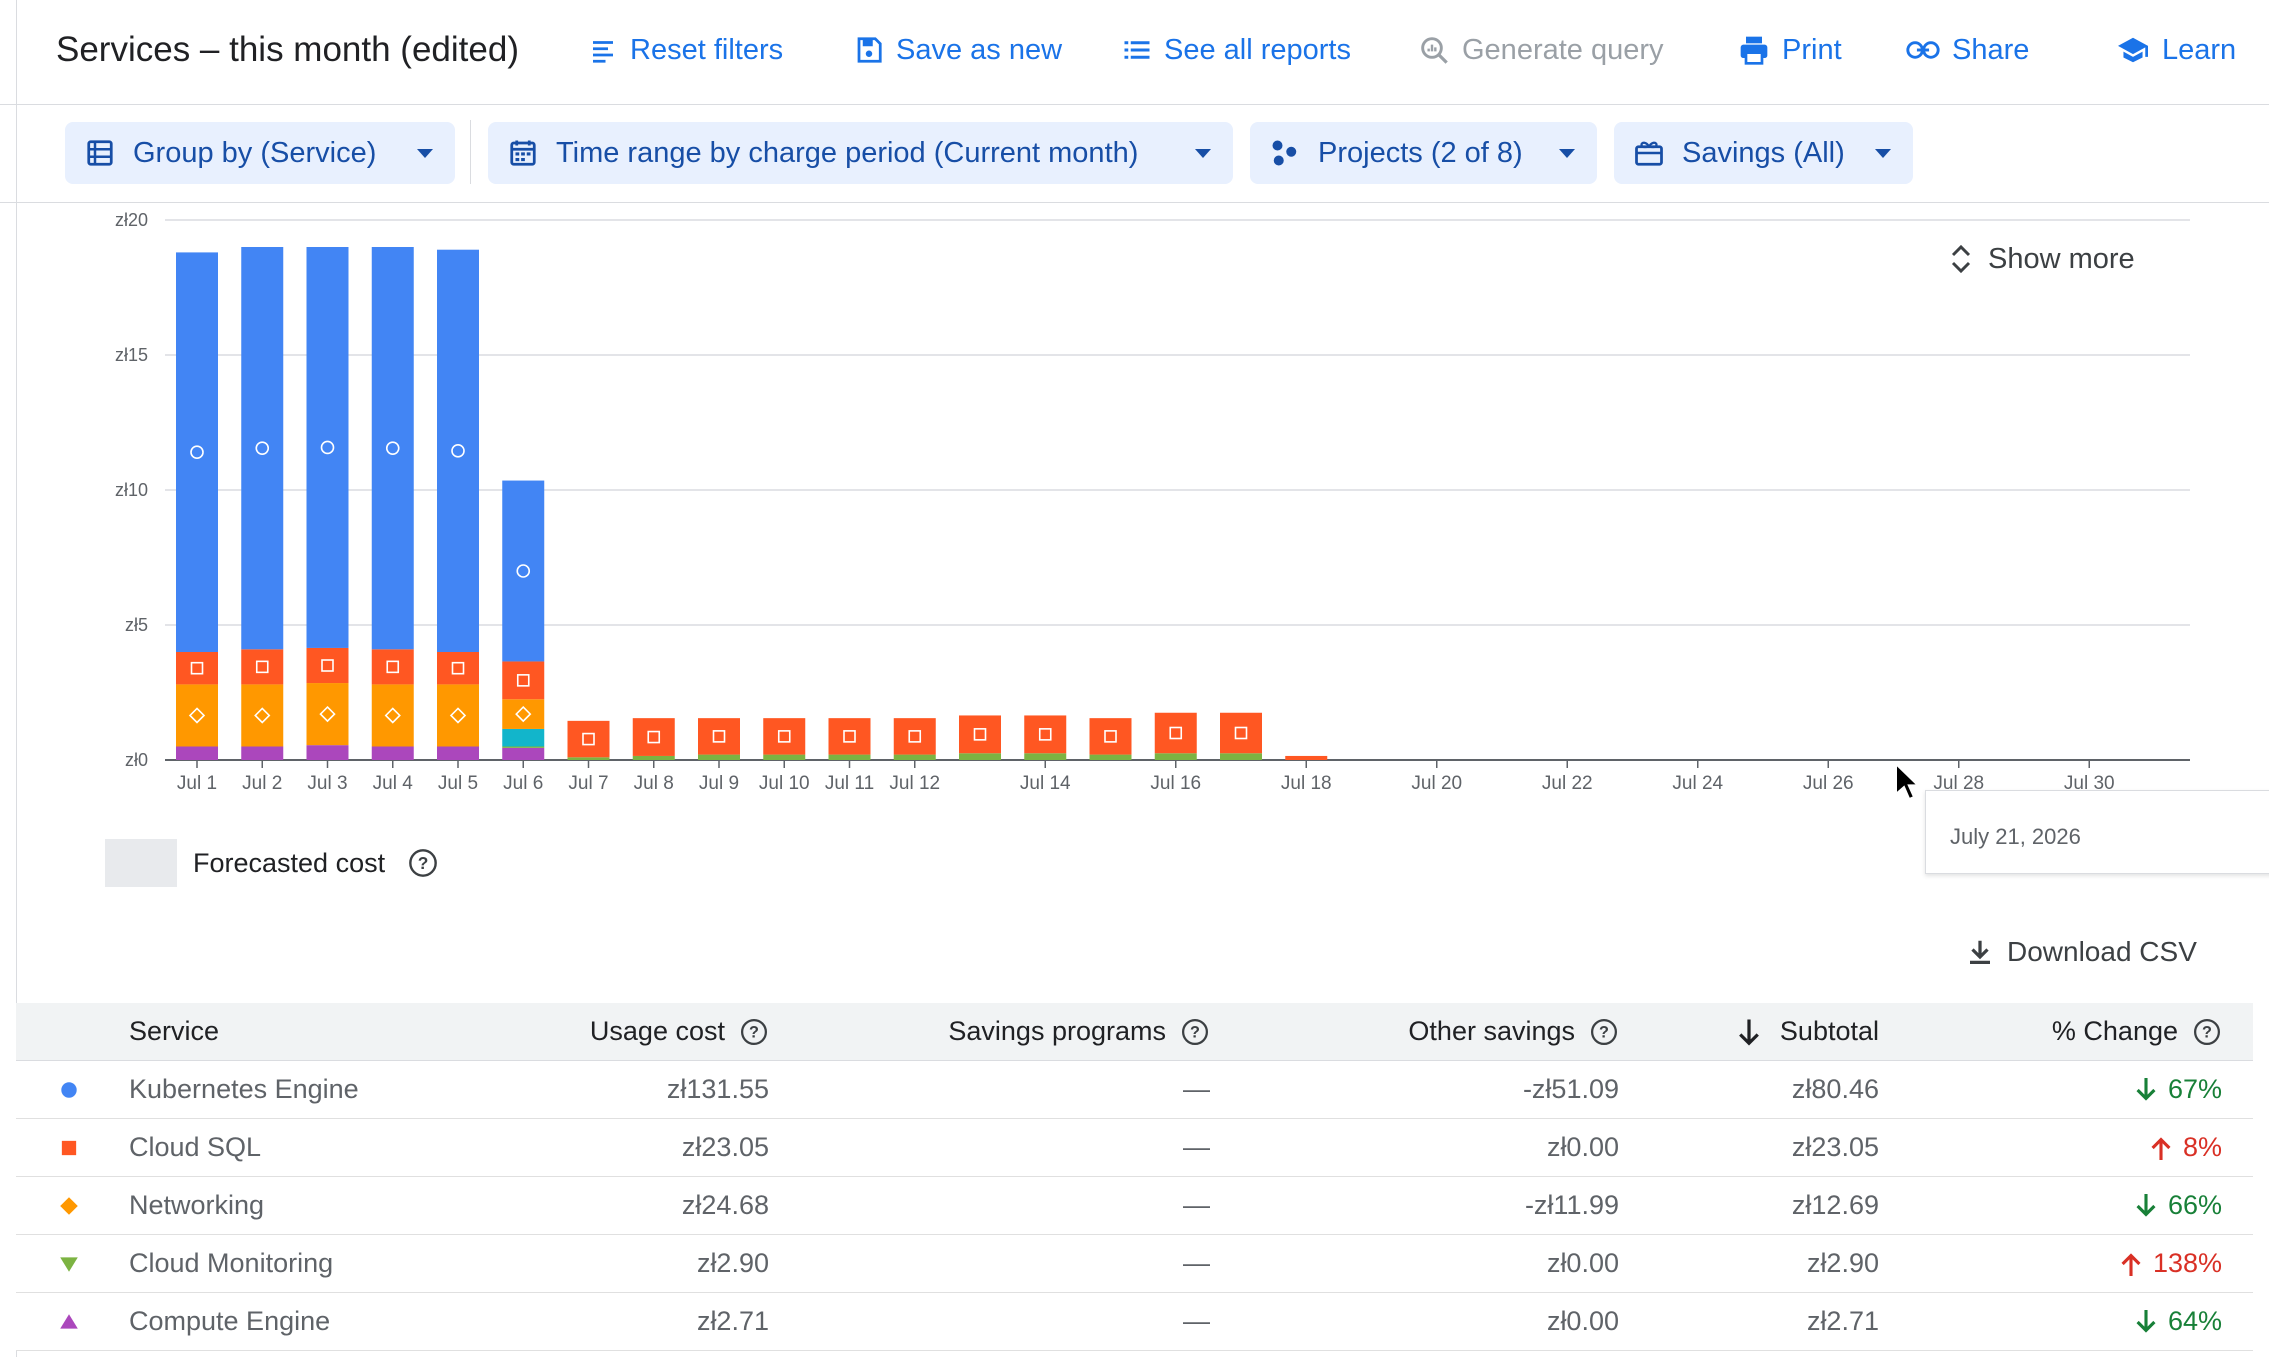  I want to click on x-tick-label: Jul 28, so click(1958, 783).